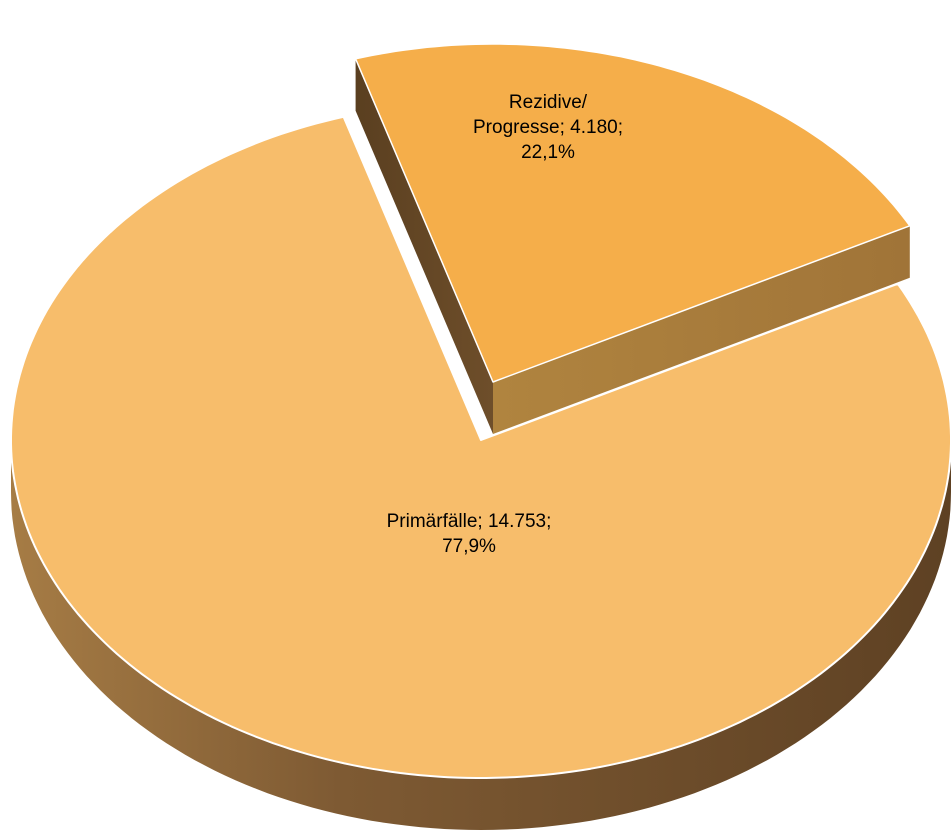  I want to click on slice-label-rezidive-line: Rezidive/, so click(548, 102).